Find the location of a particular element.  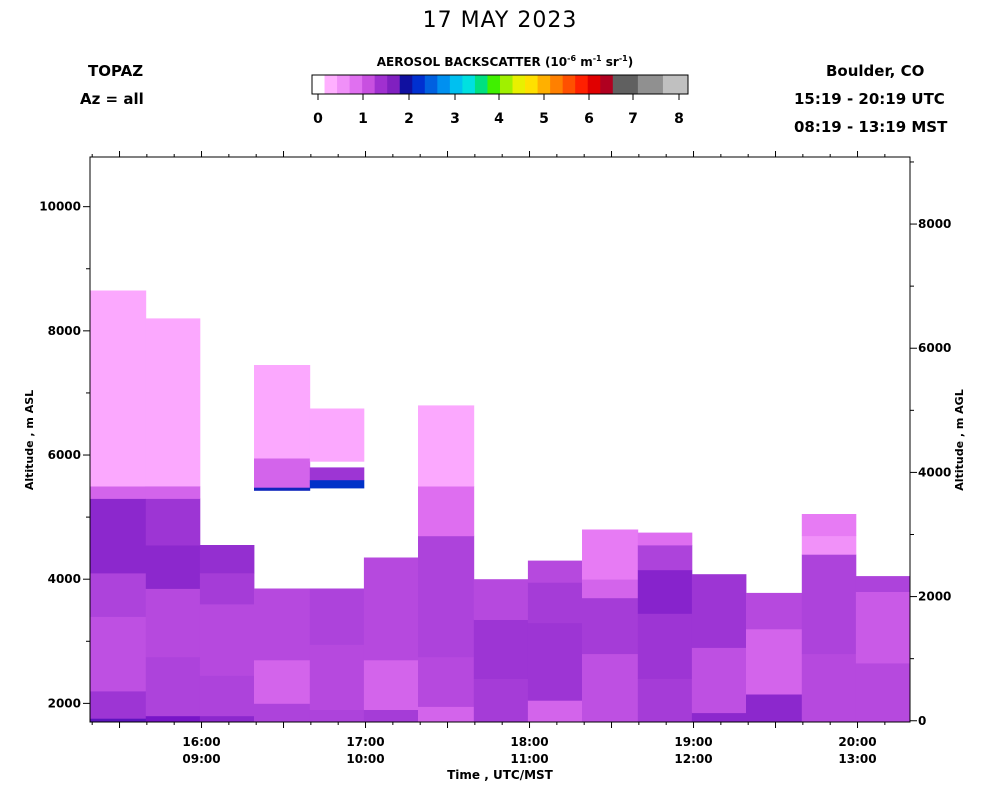

y-left-axis-title: Altitude , m ASL is located at coordinates (29, 440).